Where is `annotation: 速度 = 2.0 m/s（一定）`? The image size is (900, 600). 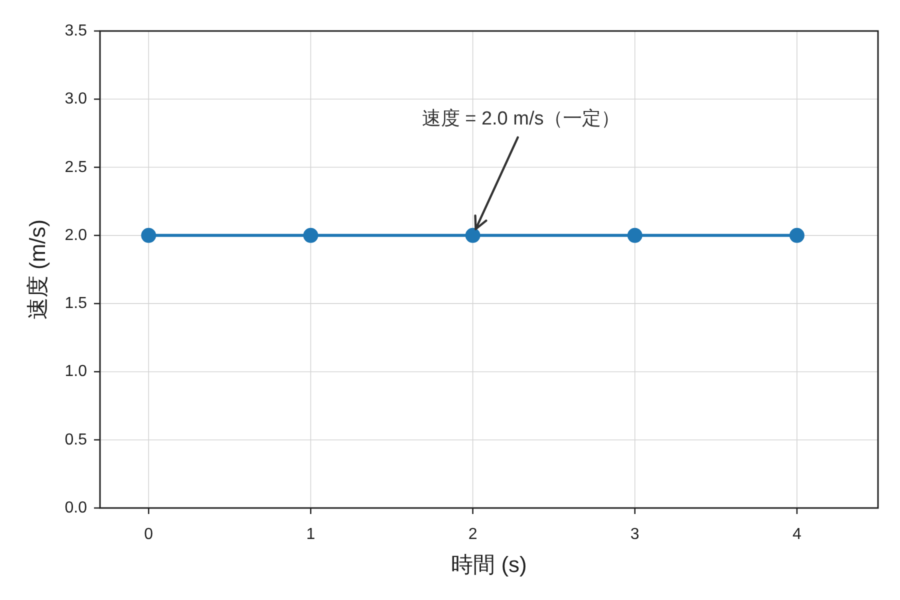
annotation: 速度 = 2.0 m/s（一定） is located at coordinates (521, 118).